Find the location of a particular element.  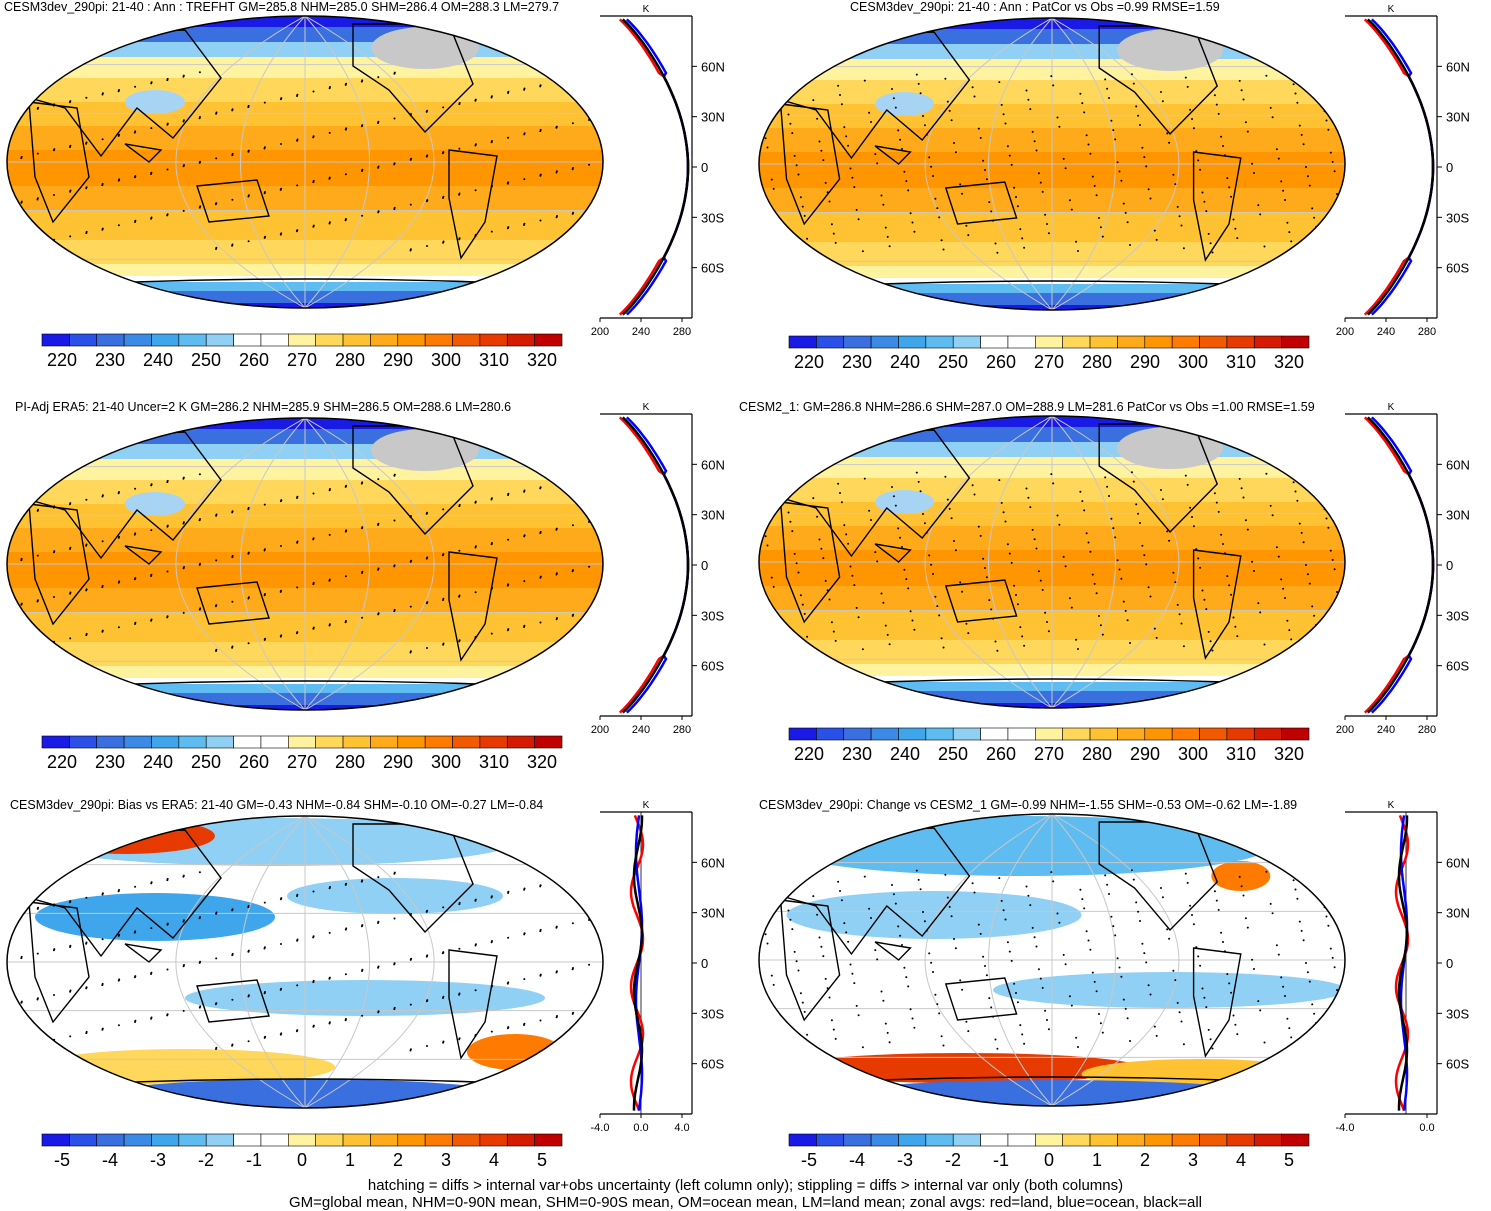

colorbar: -5 -4 -3 -2 -1 0 1 2 3 4 5 is located at coordinates (302, 1151).